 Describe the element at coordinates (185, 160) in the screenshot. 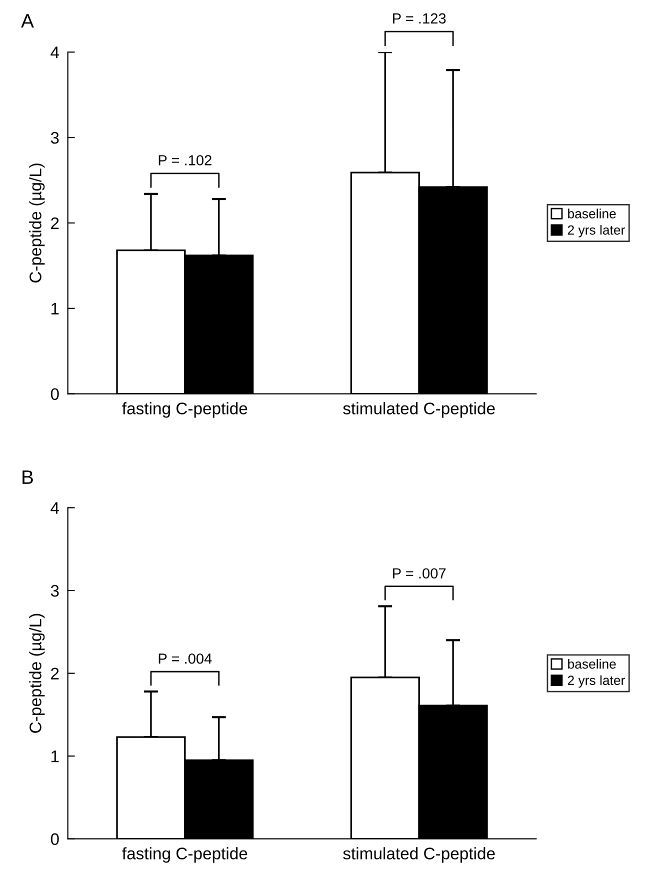

I see `annotation: P = .102` at that location.